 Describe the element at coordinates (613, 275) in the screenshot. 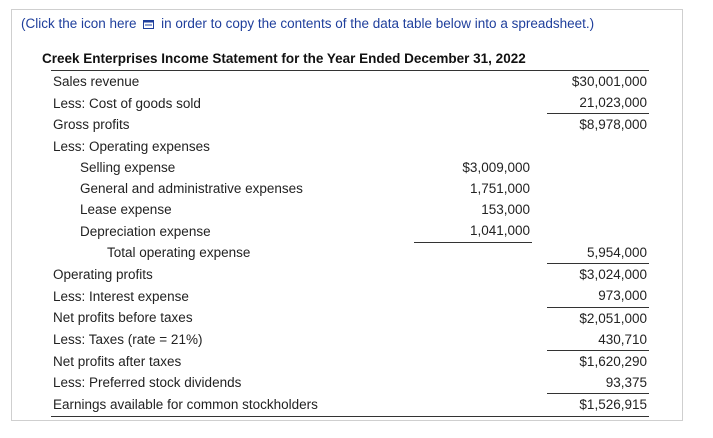

I see `row-right-value: $3,024,000` at that location.